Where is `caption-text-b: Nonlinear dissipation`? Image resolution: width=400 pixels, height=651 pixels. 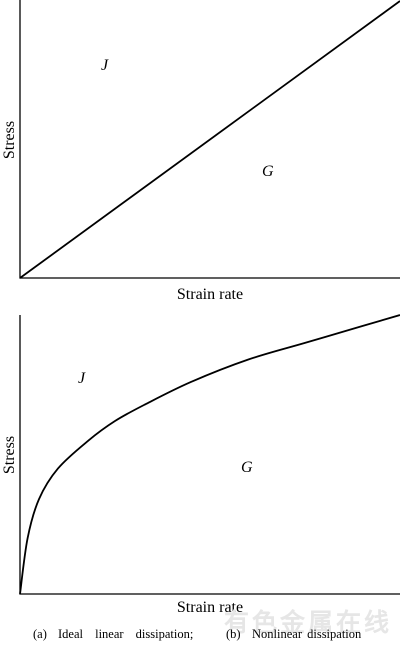 caption-text-b: Nonlinear dissipation is located at coordinates (307, 634).